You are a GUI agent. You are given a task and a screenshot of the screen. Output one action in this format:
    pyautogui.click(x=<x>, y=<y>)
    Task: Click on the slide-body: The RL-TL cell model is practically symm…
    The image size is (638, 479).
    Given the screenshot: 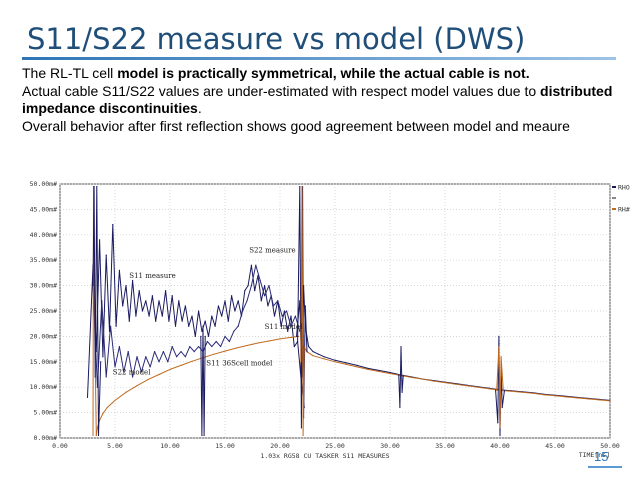 What is the action you would take?
    pyautogui.click(x=322, y=100)
    